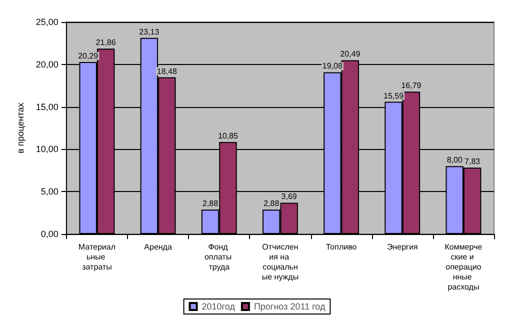  Describe the element at coordinates (454, 160) in the screenshot. I see `data-label: 8,00` at that location.